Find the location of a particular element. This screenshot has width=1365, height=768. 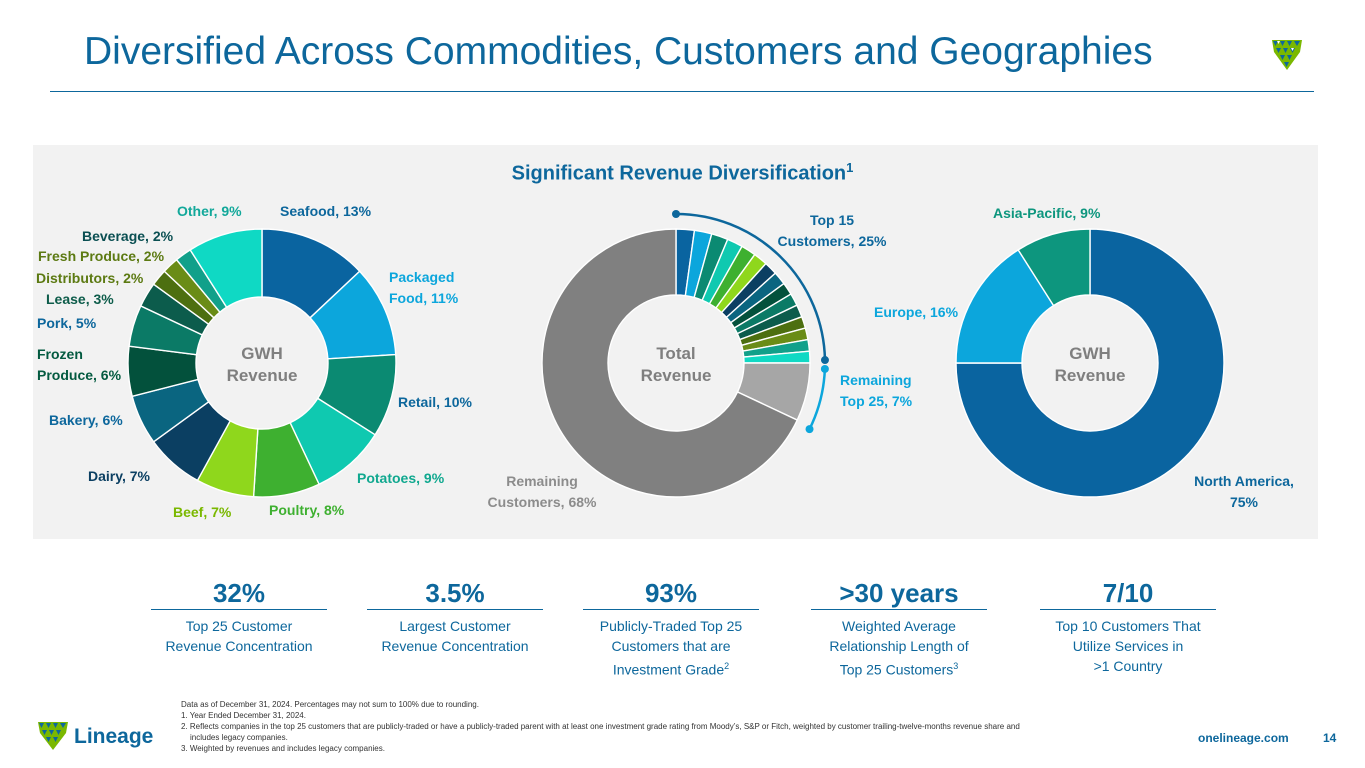

slice-label: Fresh Produce, 2% is located at coordinates (101, 256).